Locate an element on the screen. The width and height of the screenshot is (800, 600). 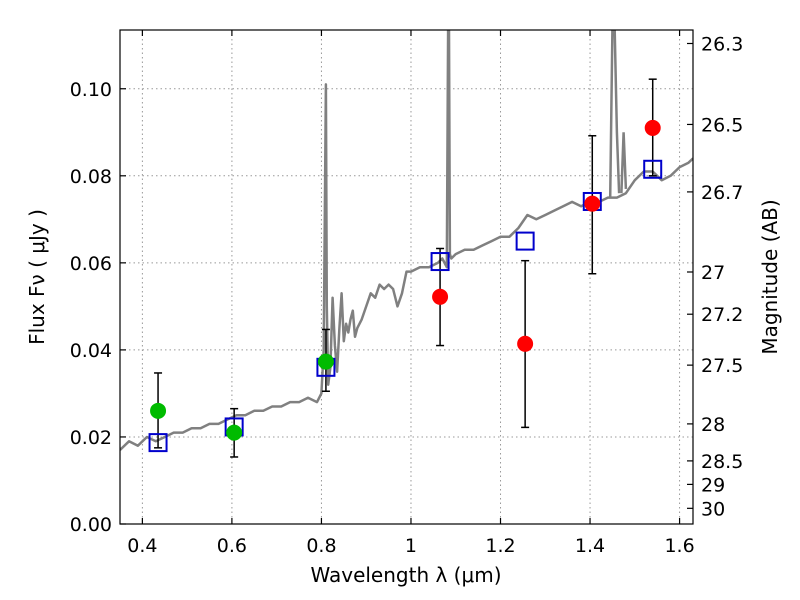
spectrum-emission-peaks is located at coordinates (618, 114).